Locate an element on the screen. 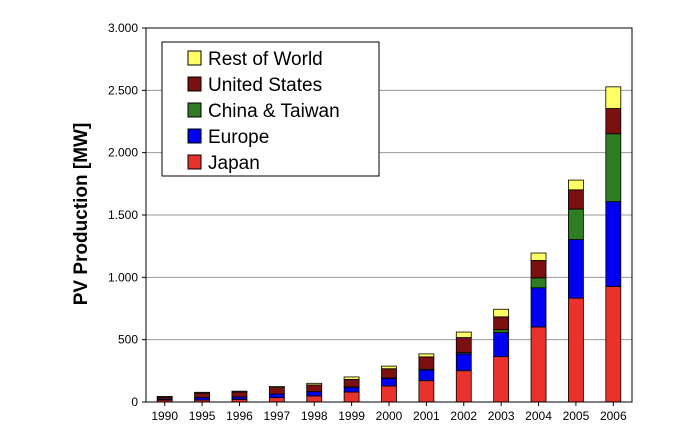 The image size is (699, 442). x-tick-label: 2006 is located at coordinates (613, 416).